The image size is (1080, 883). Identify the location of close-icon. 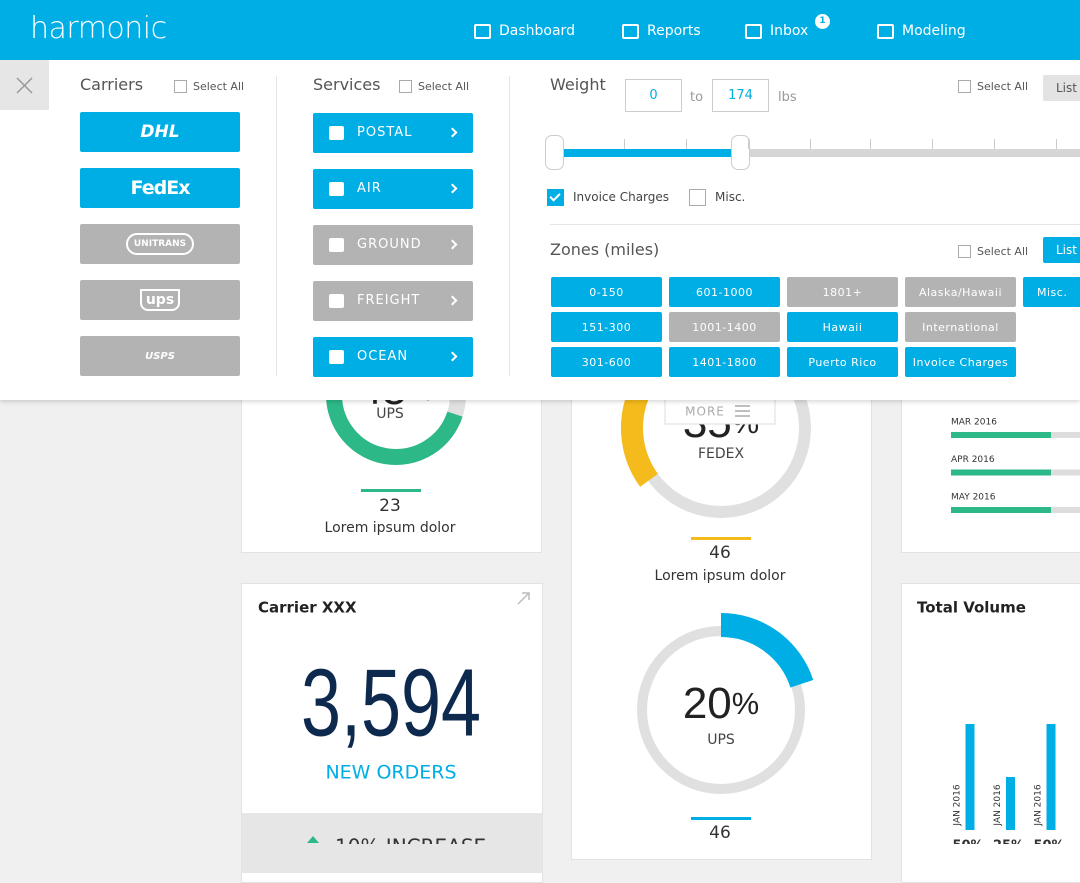
(24, 85).